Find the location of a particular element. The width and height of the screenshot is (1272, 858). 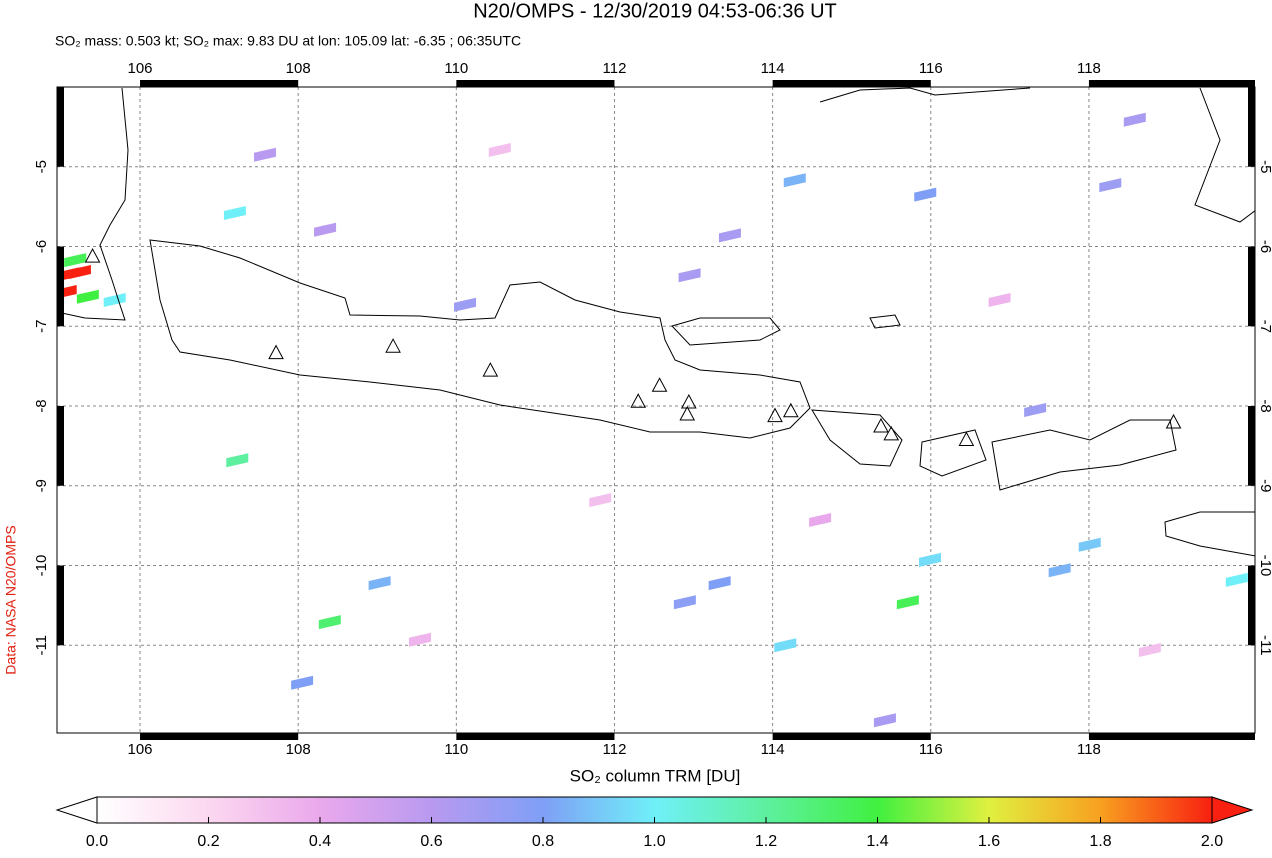

x-tick-label: 108 is located at coordinates (298, 749).